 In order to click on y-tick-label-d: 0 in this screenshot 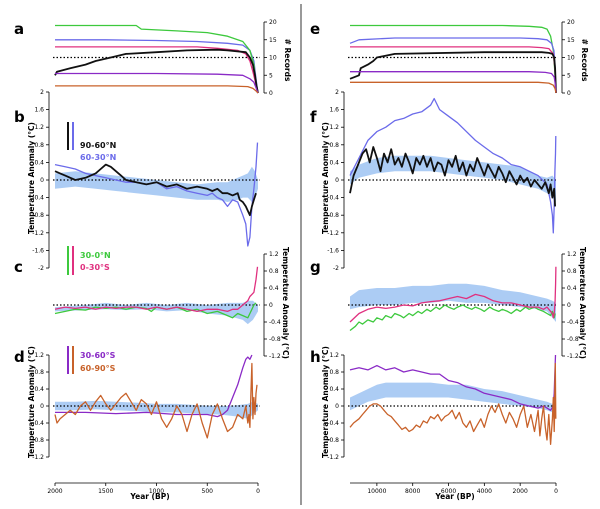, I will do `click(42, 406)`.